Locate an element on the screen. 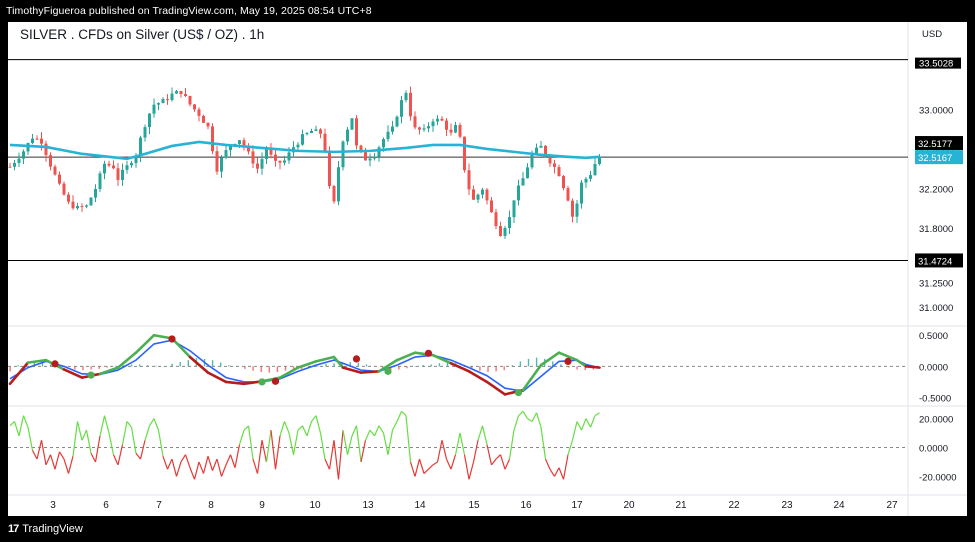  time-tick-label: 21 is located at coordinates (681, 505).